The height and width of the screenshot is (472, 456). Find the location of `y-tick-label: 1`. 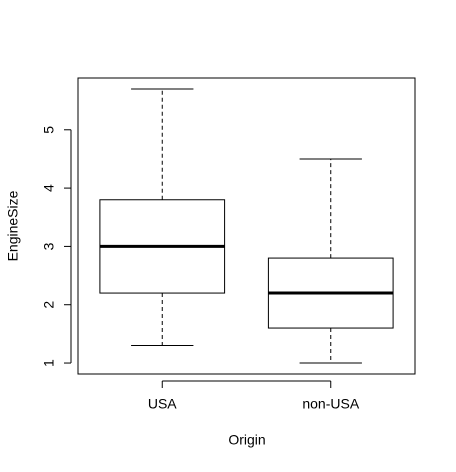

y-tick-label: 1 is located at coordinates (49, 363).